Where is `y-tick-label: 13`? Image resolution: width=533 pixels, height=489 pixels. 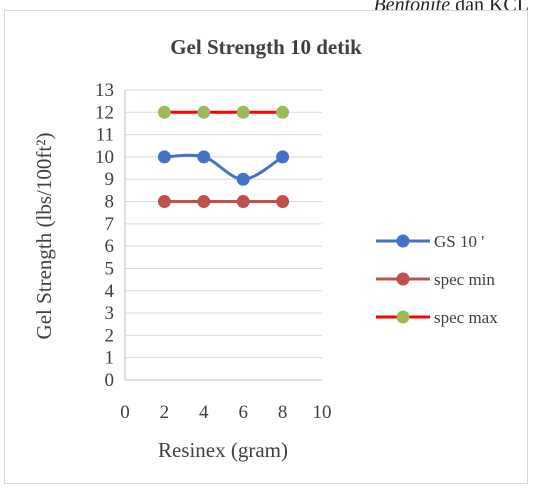
y-tick-label: 13 is located at coordinates (104, 90).